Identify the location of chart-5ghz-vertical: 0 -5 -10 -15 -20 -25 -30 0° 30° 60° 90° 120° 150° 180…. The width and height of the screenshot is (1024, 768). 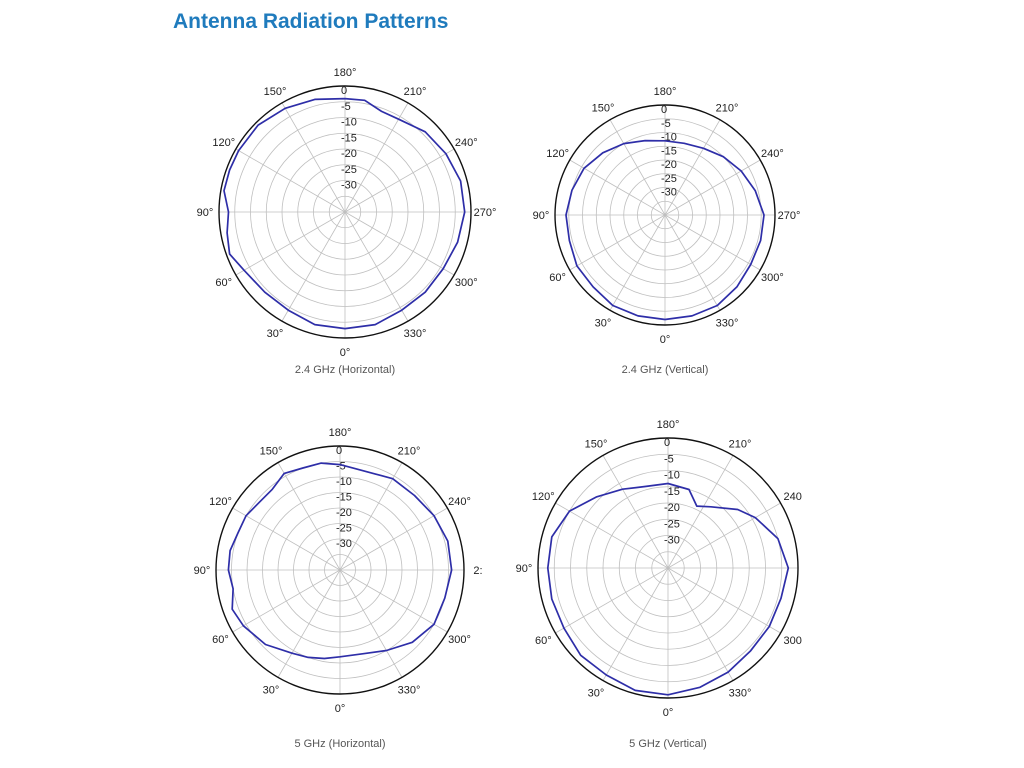
(668, 575).